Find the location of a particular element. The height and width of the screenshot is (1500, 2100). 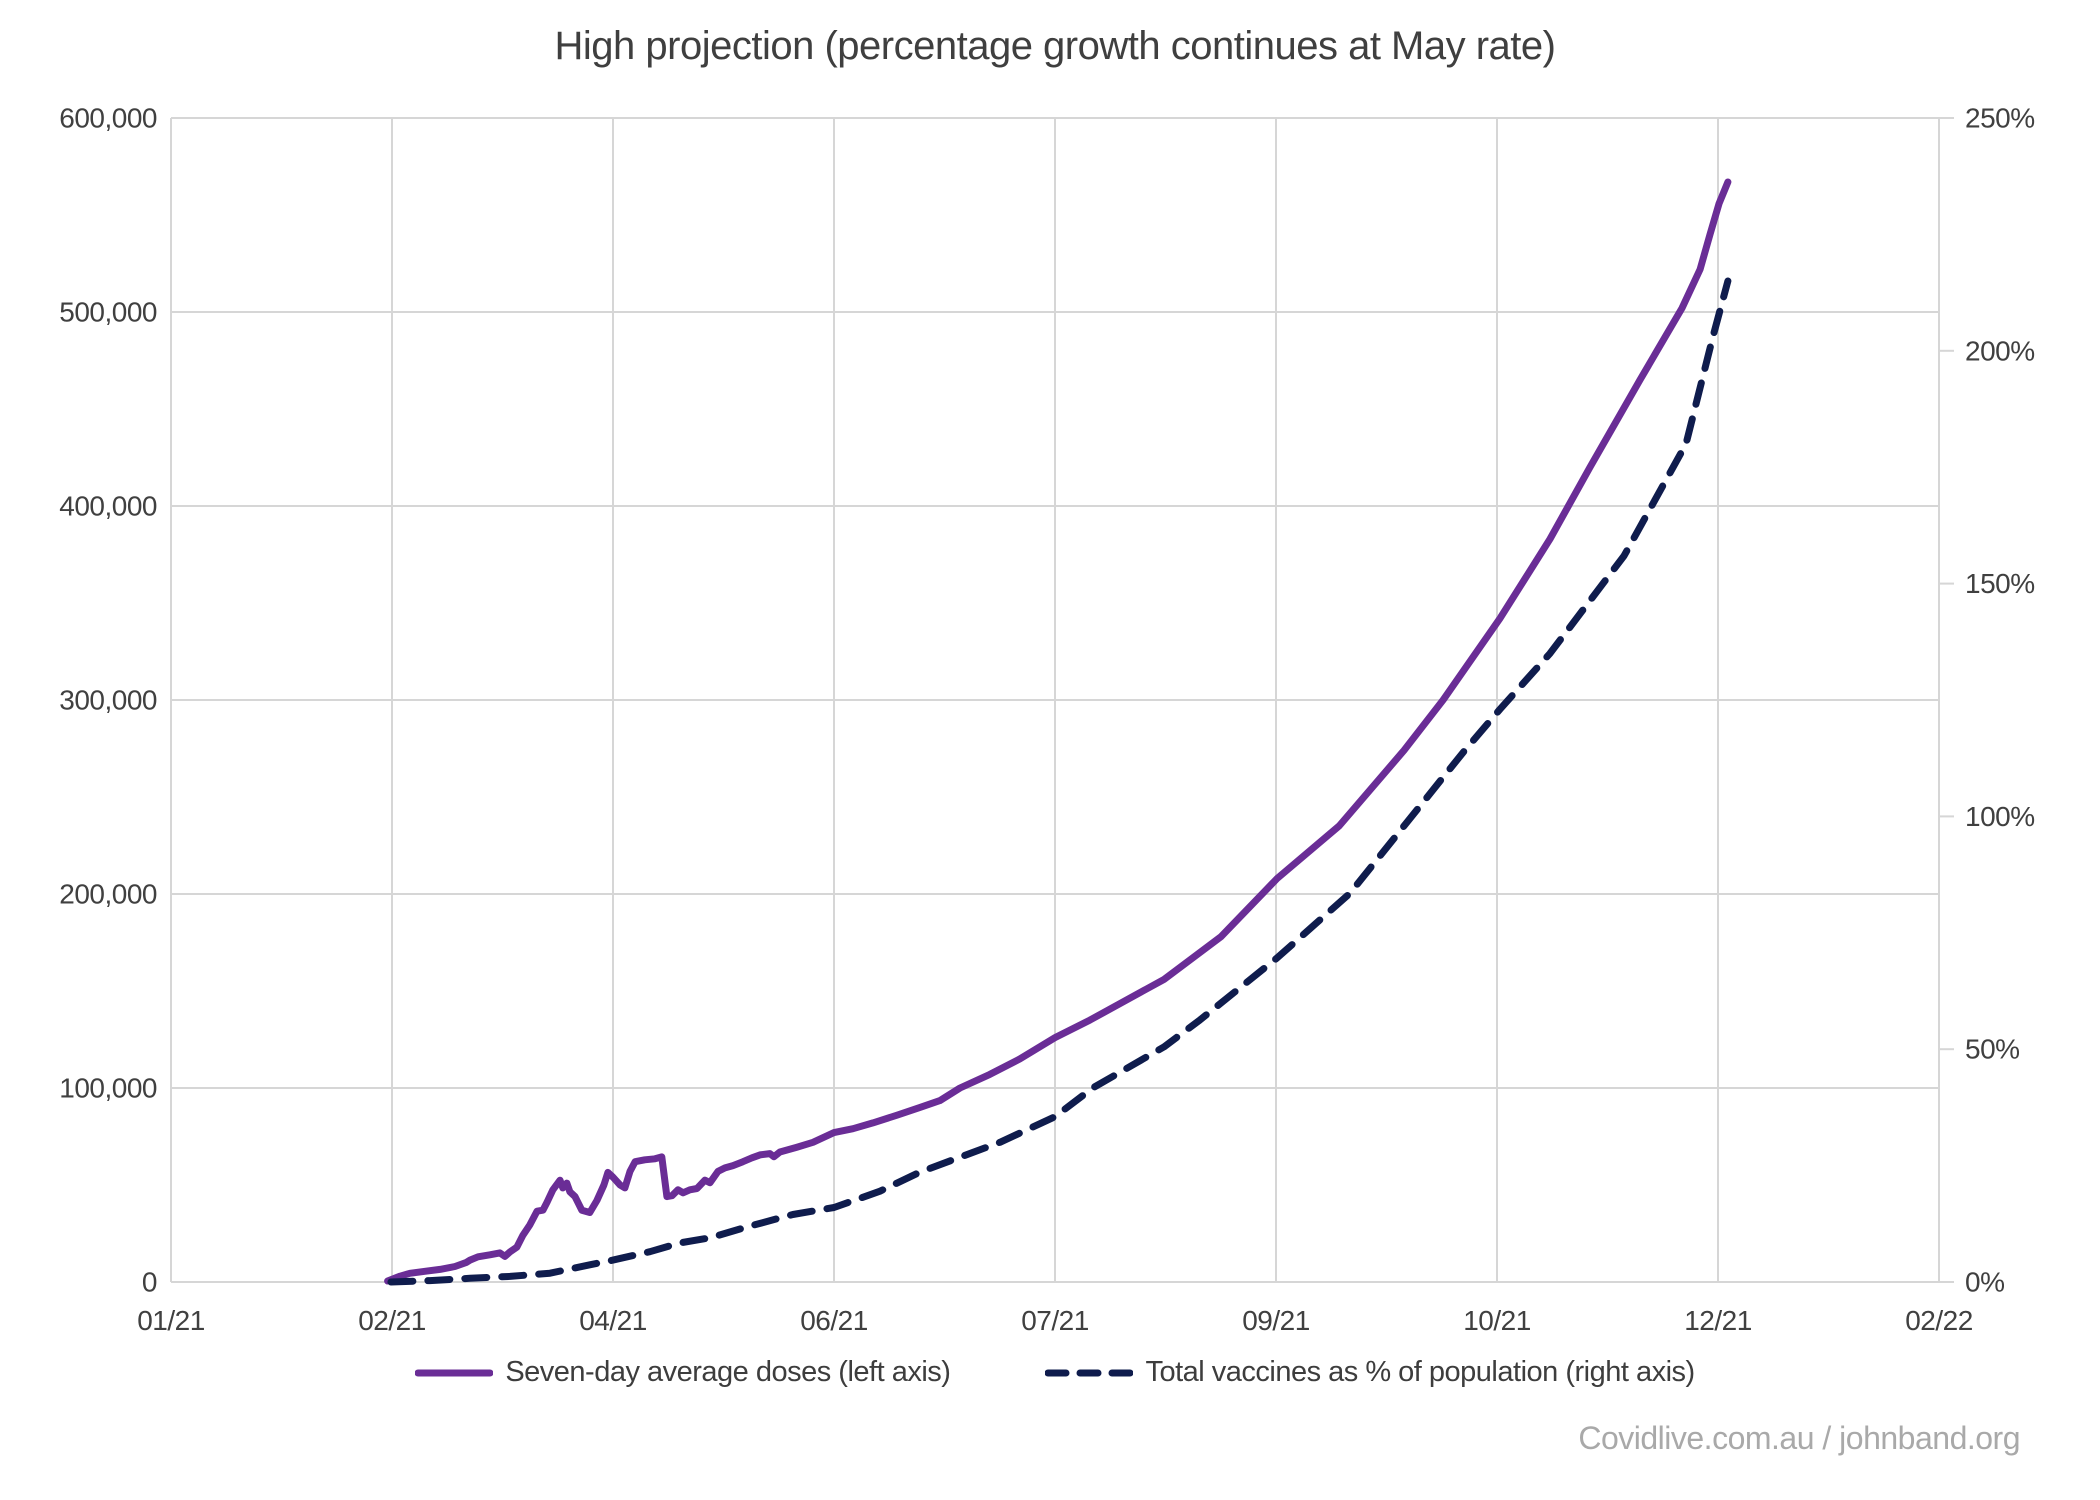

x-axis-tick-label: 06/21 is located at coordinates (834, 1320).